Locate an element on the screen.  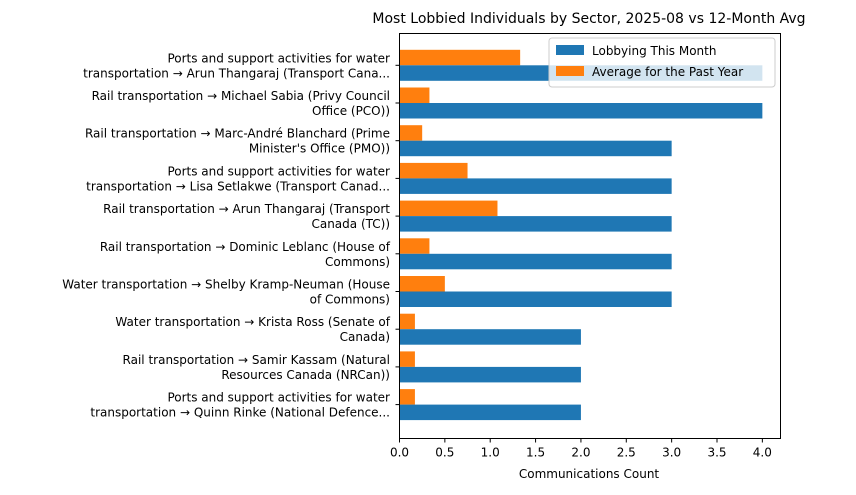
y-tick-label-line: Minister's Office (PMO)) is located at coordinates (319, 149).